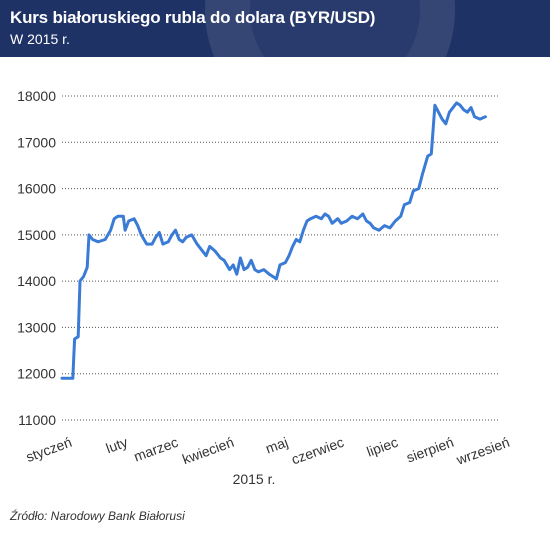 This screenshot has width=550, height=534. Describe the element at coordinates (36, 281) in the screenshot. I see `y-tick-label: 14000` at that location.